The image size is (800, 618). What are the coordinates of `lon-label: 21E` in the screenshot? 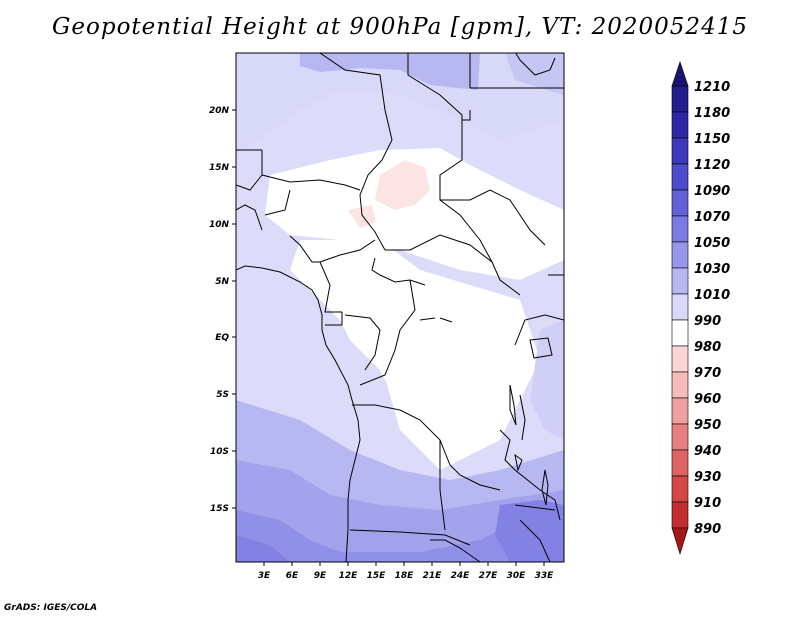 It's located at (433, 576).